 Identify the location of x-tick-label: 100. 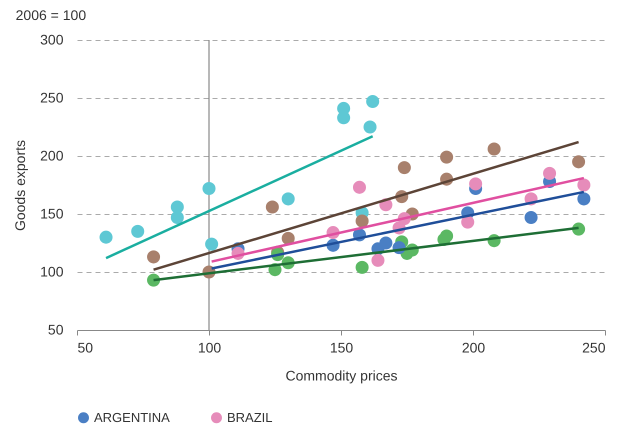
(210, 348).